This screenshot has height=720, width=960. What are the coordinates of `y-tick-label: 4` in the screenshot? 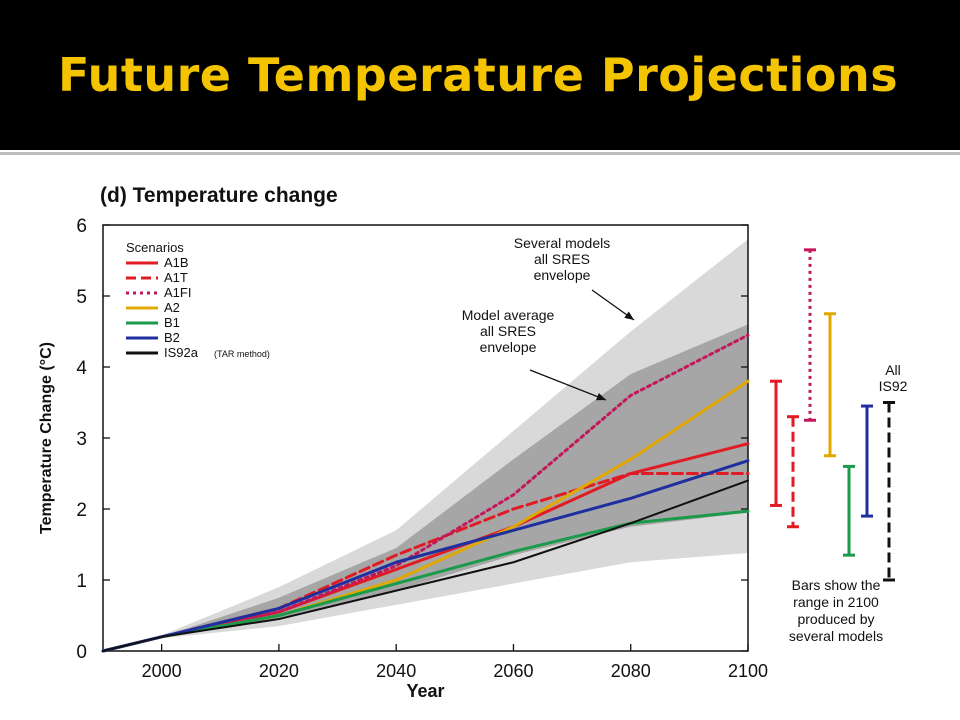 It's located at (81, 368).